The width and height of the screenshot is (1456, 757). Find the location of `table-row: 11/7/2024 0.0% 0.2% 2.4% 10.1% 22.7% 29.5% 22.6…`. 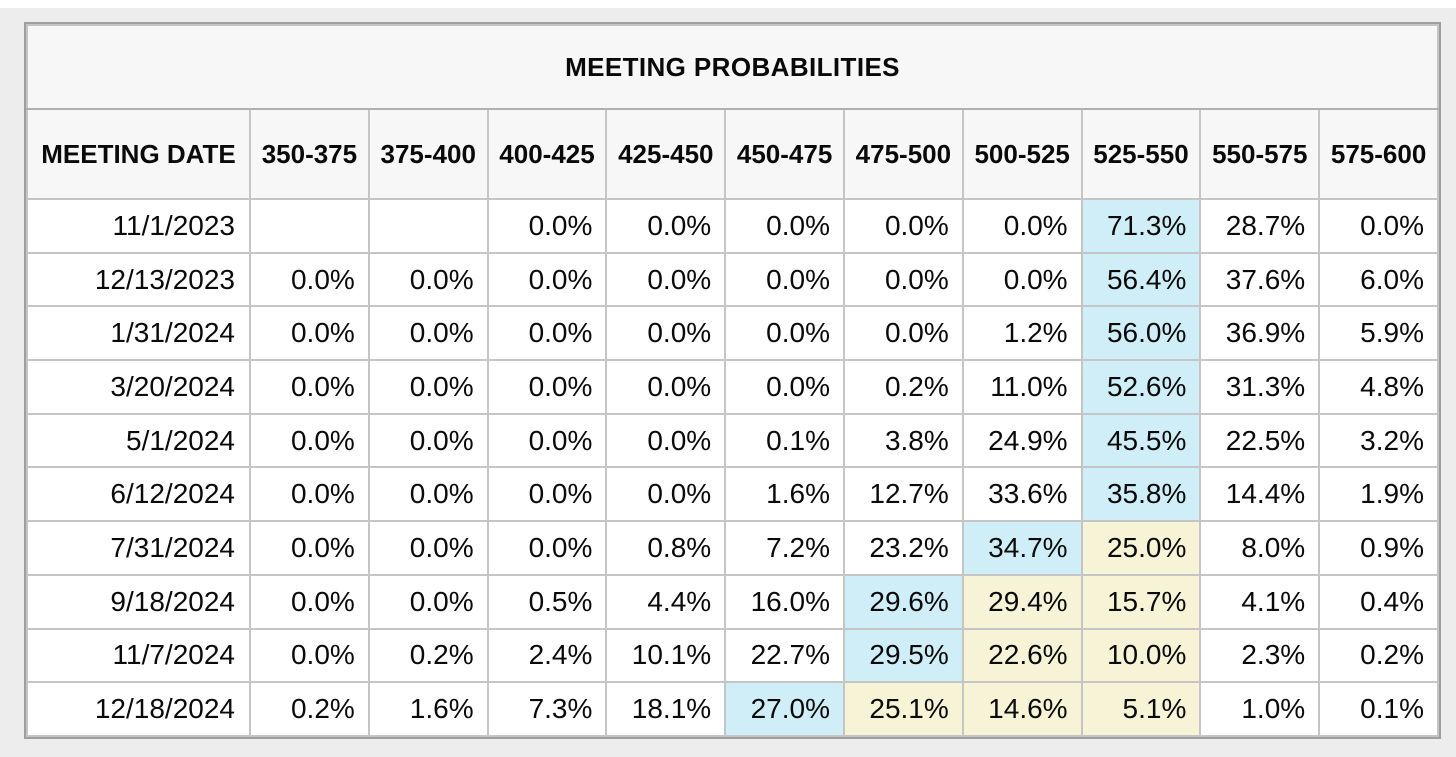

table-row: 11/7/2024 0.0% 0.2% 2.4% 10.1% 22.7% 29.5% 22.6… is located at coordinates (732, 655).